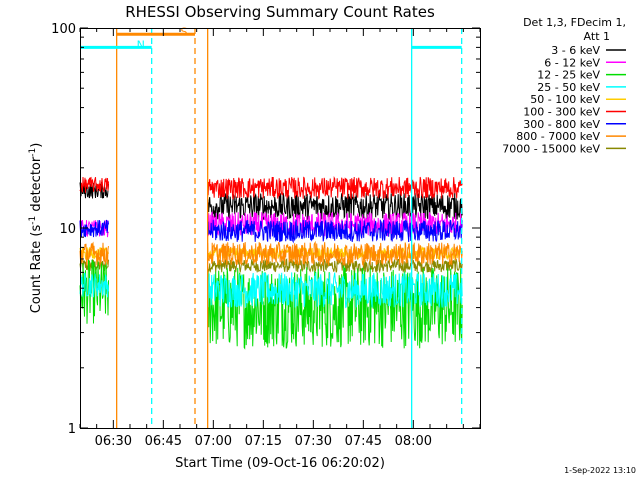 The height and width of the screenshot is (480, 640). Describe the element at coordinates (575, 50) in the screenshot. I see `legend-label: 3 - 6 keV` at that location.